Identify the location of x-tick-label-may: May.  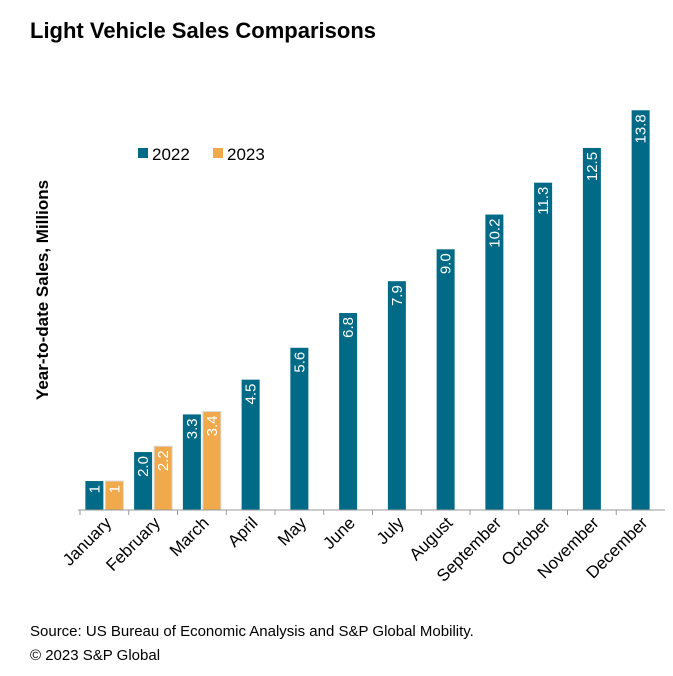
(292, 531).